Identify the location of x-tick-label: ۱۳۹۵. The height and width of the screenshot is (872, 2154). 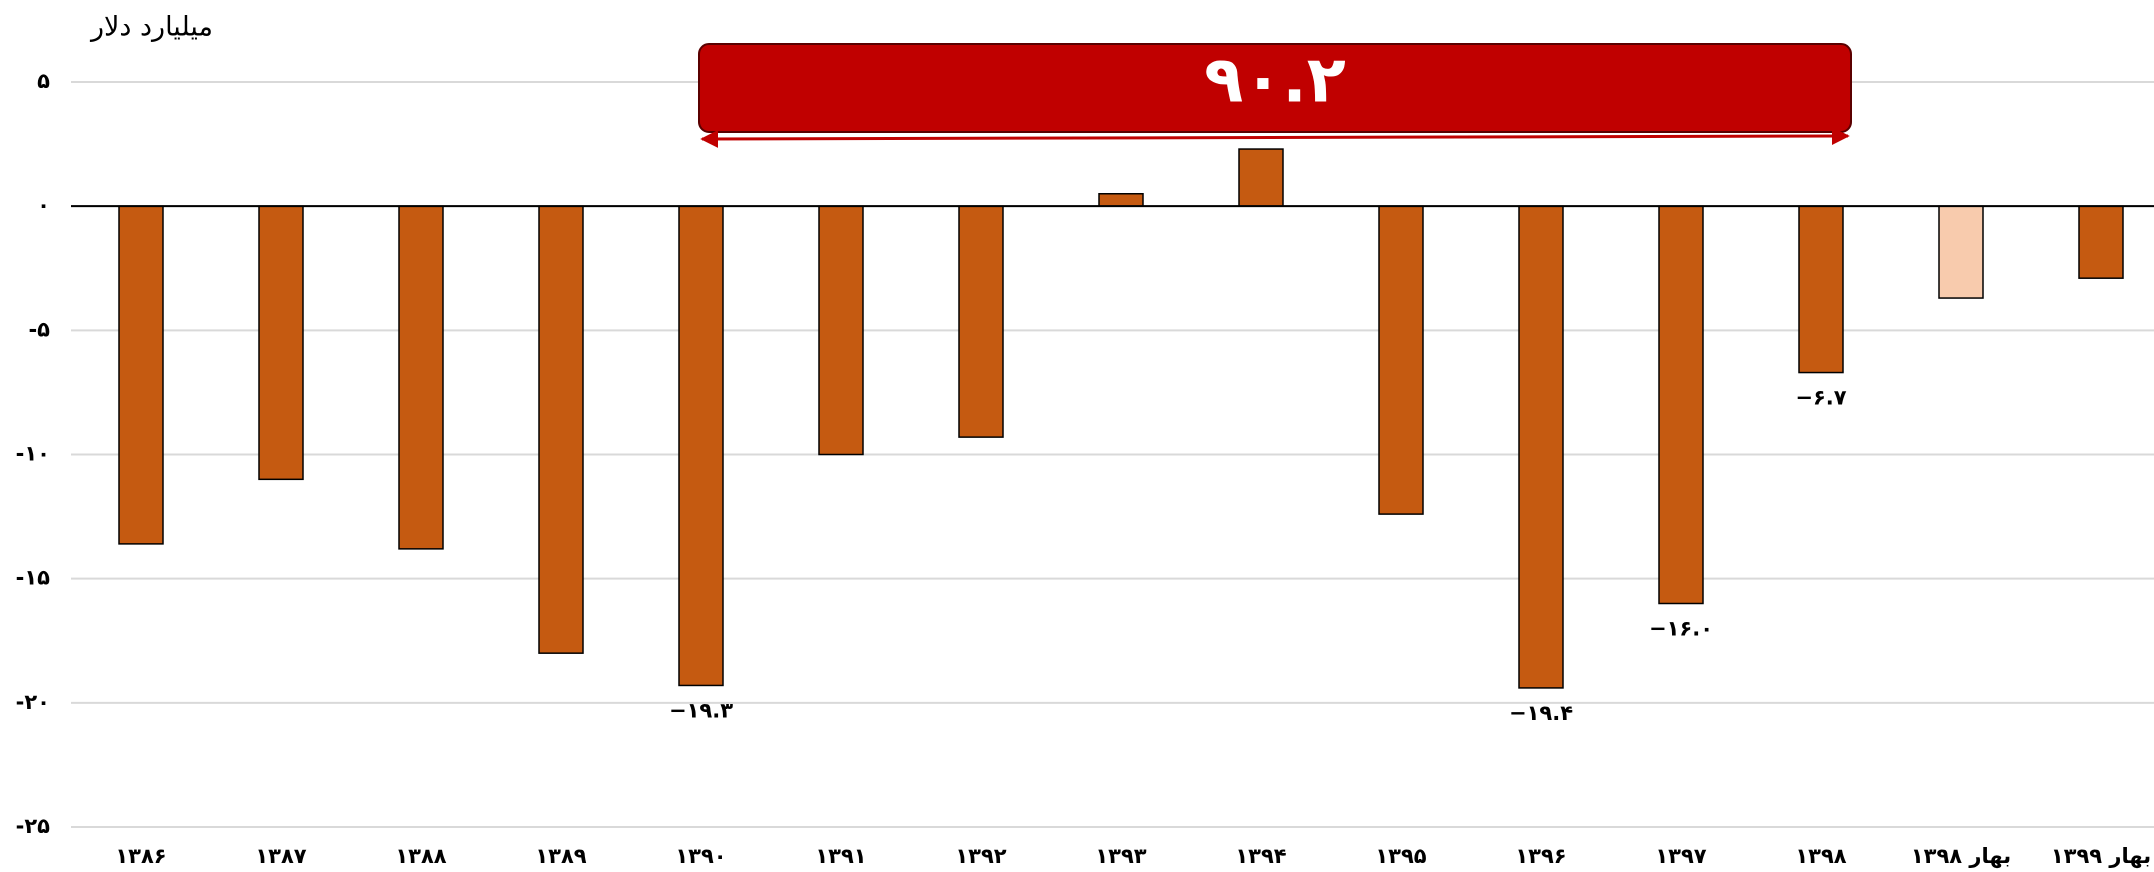
(1400, 856).